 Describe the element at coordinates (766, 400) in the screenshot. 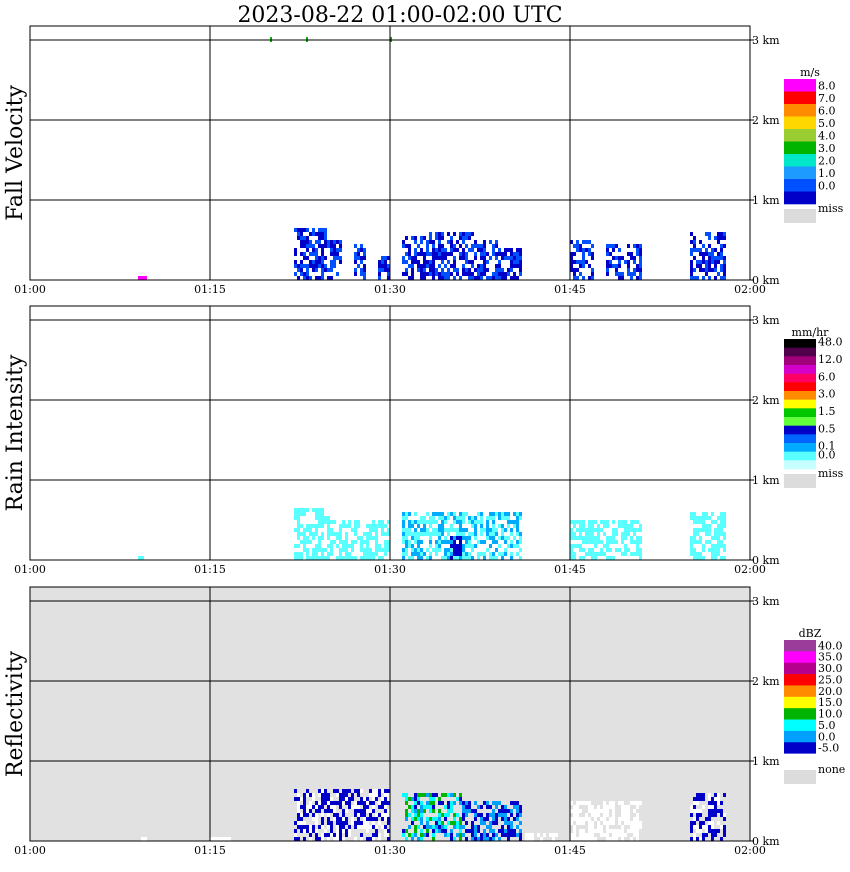

I see `y-tick-label: 2 km` at that location.